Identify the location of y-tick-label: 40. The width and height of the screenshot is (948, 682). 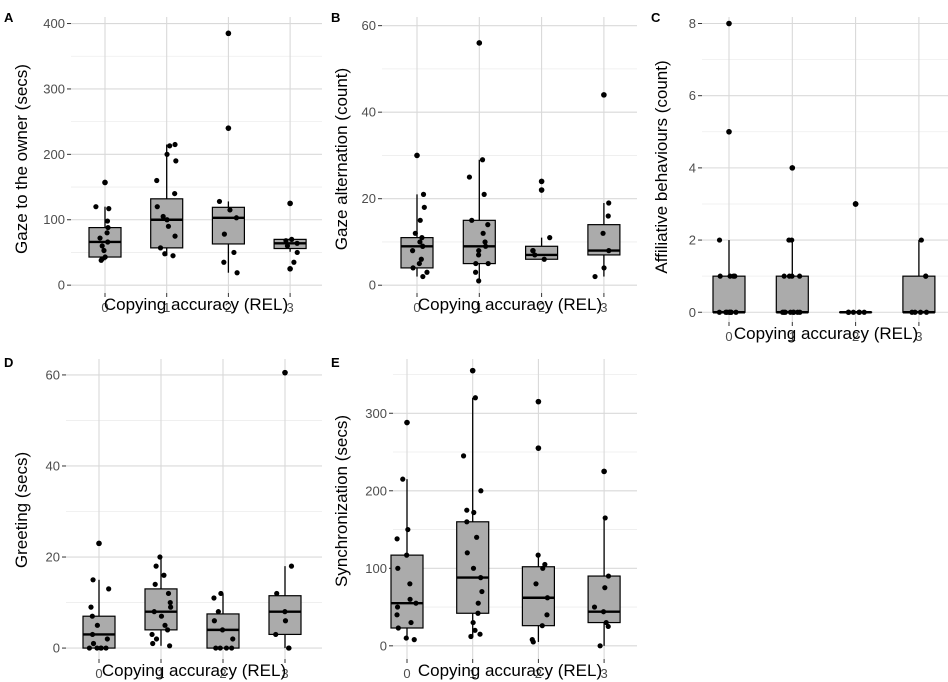
(53, 465).